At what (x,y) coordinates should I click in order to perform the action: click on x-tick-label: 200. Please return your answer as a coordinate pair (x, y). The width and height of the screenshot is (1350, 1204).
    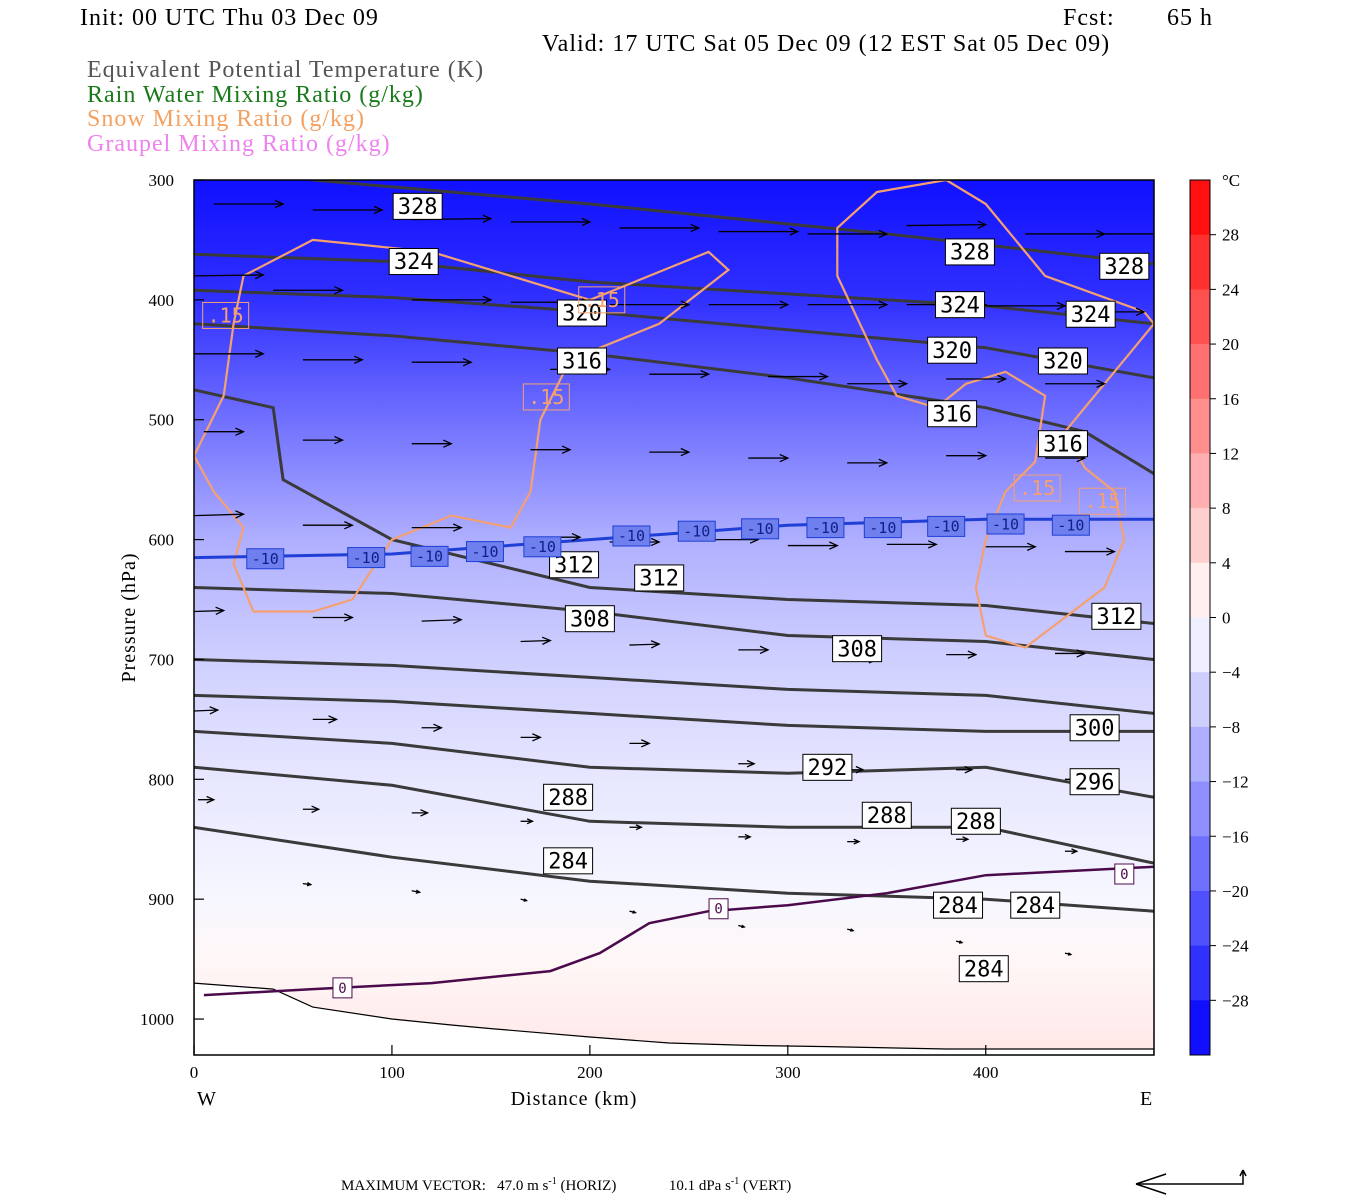
    Looking at the image, I should click on (590, 1072).